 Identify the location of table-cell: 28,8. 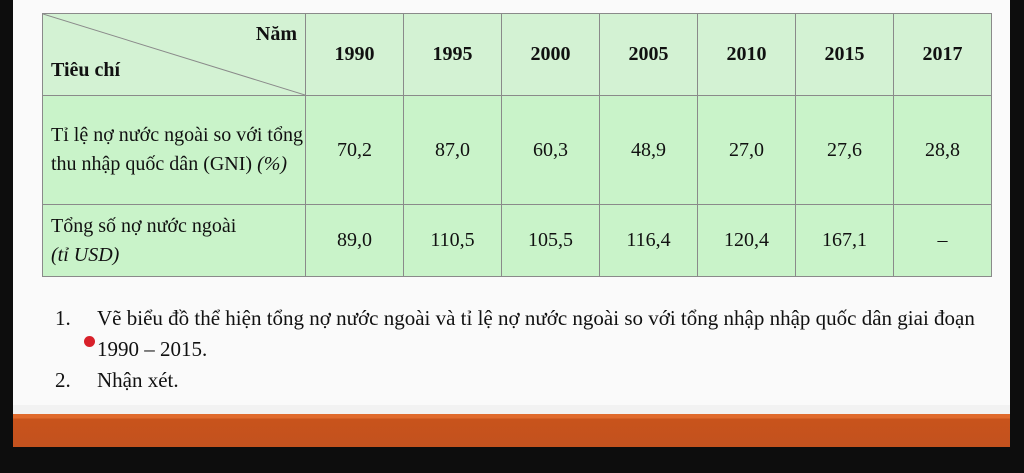
(942, 150).